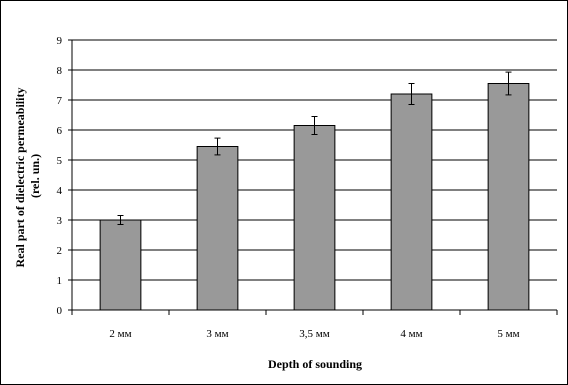 The width and height of the screenshot is (568, 385). What do you see at coordinates (60, 161) in the screenshot?
I see `y-tick-label: 5` at bounding box center [60, 161].